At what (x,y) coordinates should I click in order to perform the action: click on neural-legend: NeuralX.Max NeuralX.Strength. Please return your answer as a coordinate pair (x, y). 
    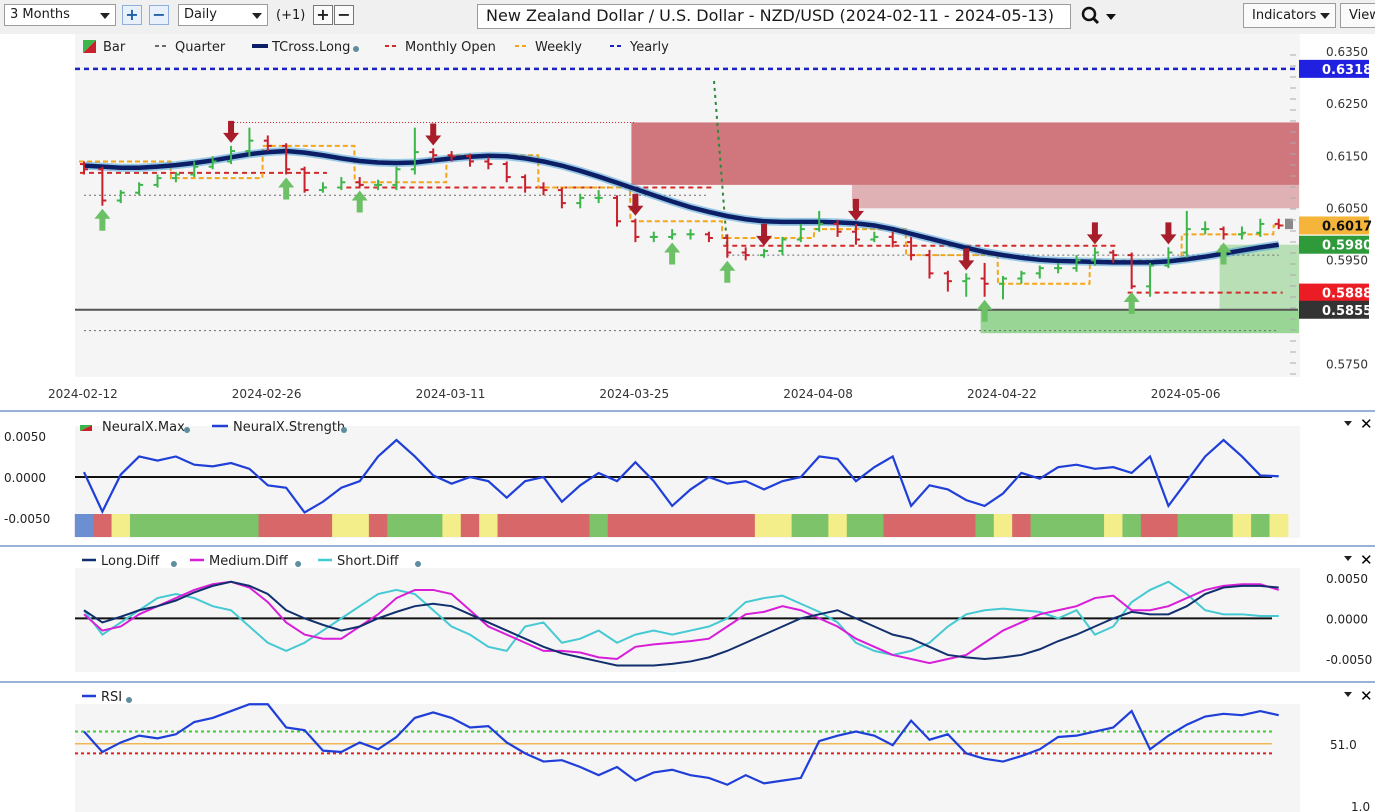
    Looking at the image, I should click on (213, 427).